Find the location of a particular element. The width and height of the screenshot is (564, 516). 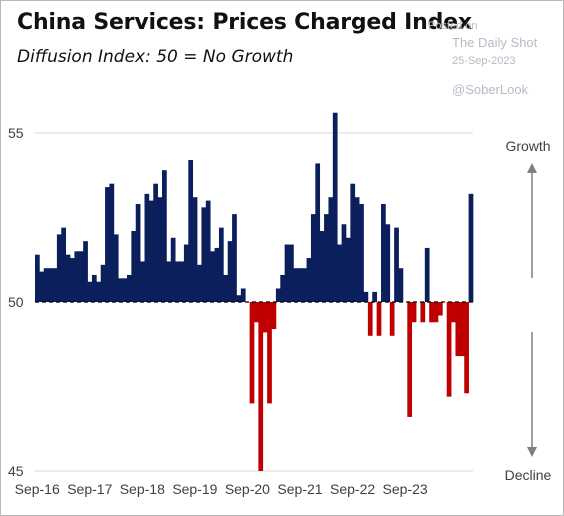

up-arrow-icon is located at coordinates (532, 168).